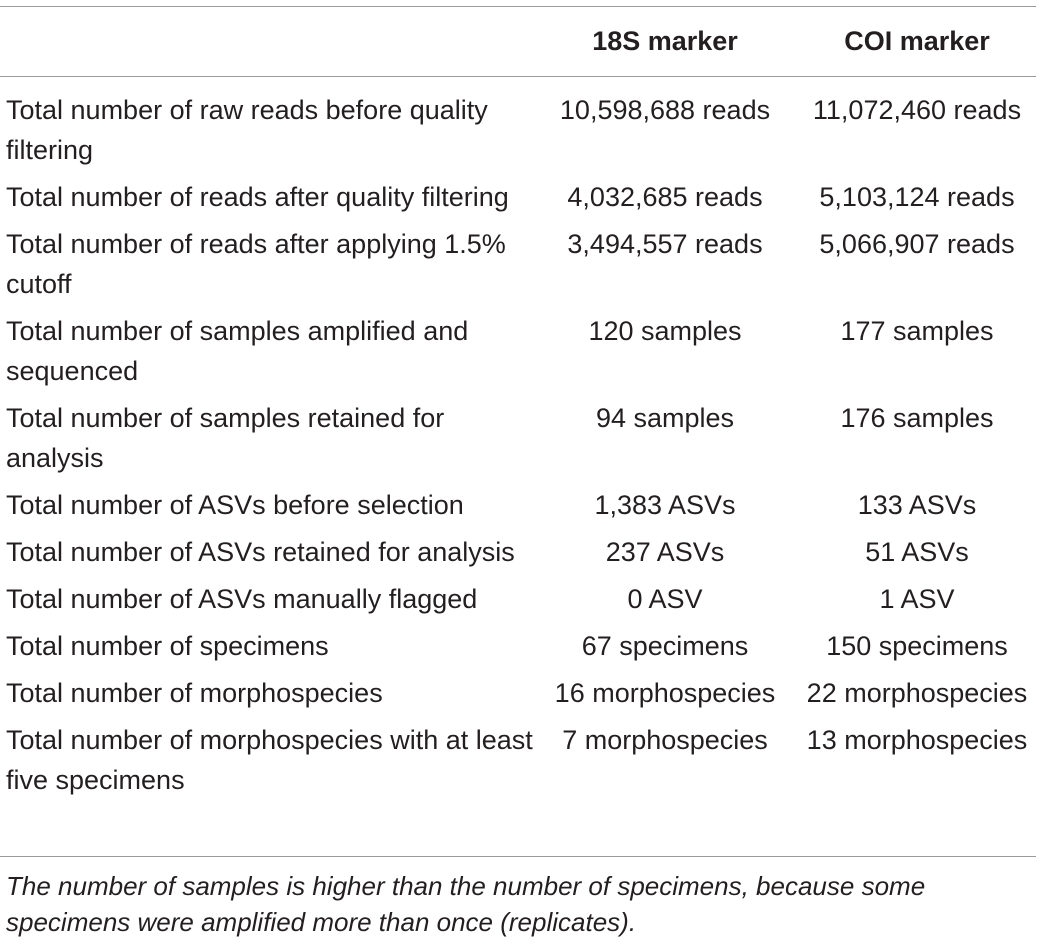 The image size is (1040, 944). What do you see at coordinates (917, 244) in the screenshot?
I see `row-value-coi: 5,066,907 reads` at bounding box center [917, 244].